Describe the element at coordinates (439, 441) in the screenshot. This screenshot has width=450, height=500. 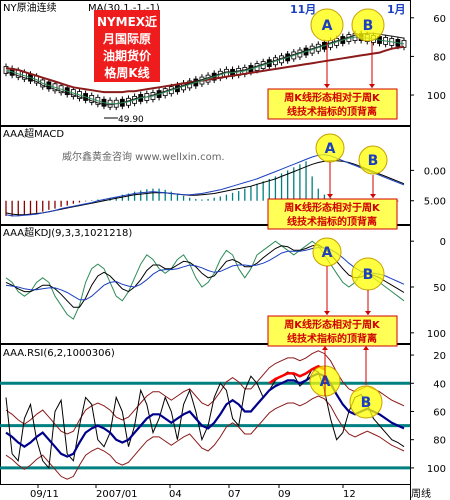
I see `rsi-y-tick-label: 80` at that location.